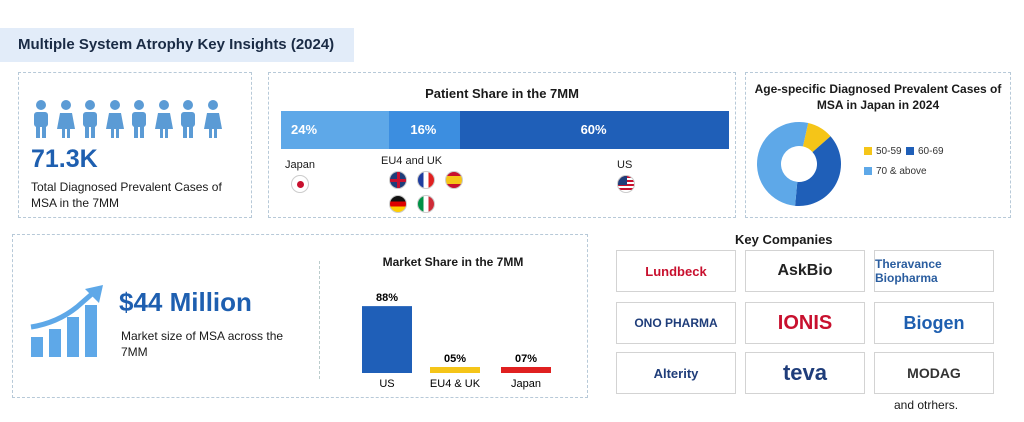 The image size is (1024, 422). Describe the element at coordinates (426, 204) in the screenshot. I see `italy-flag-icon` at that location.